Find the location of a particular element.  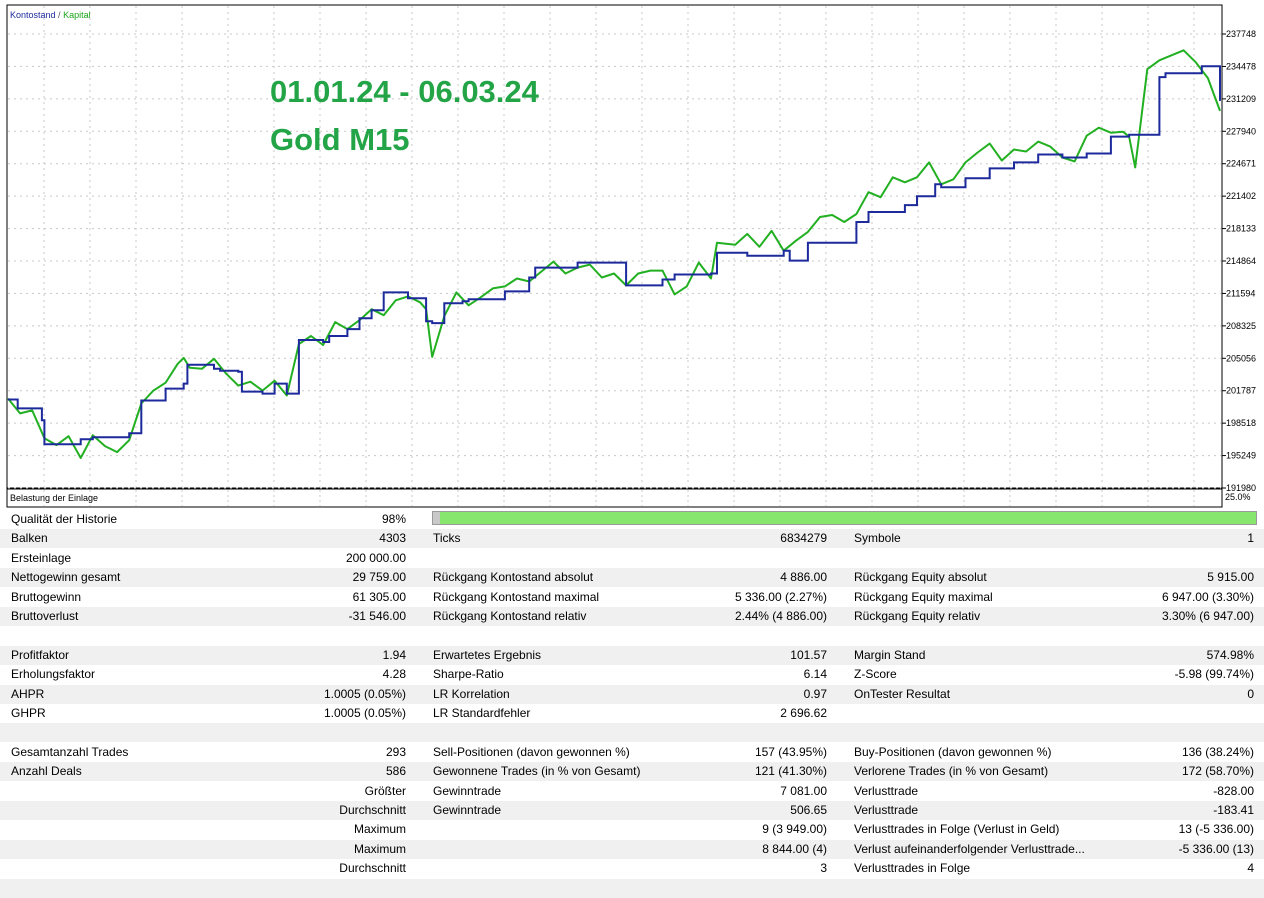

metric-value-3: -828.00 is located at coordinates (1233, 790).